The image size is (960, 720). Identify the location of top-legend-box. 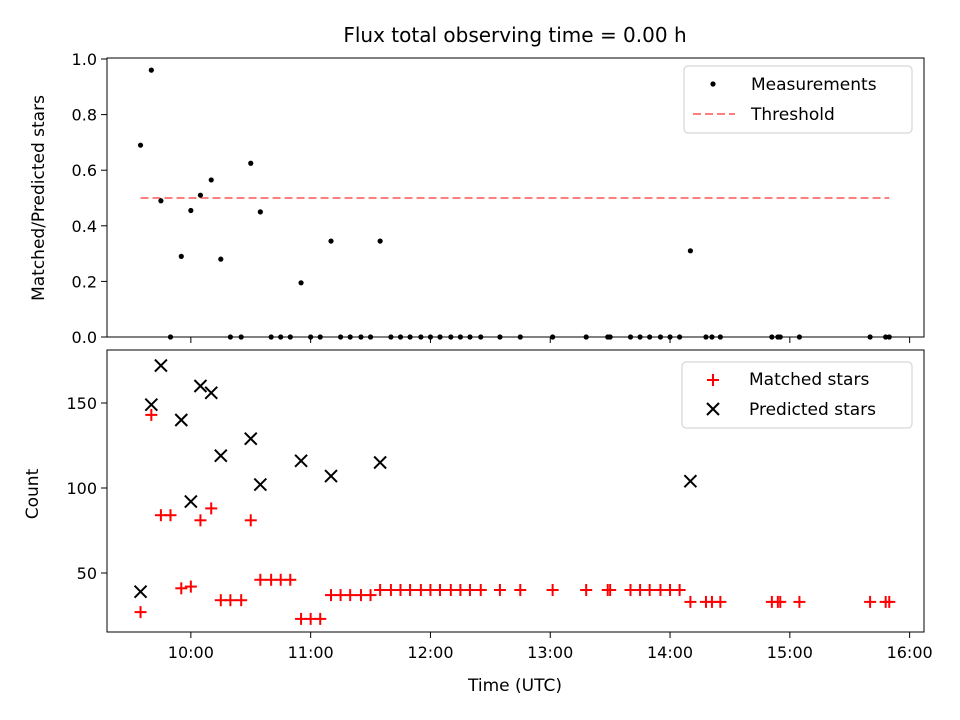
(798, 99).